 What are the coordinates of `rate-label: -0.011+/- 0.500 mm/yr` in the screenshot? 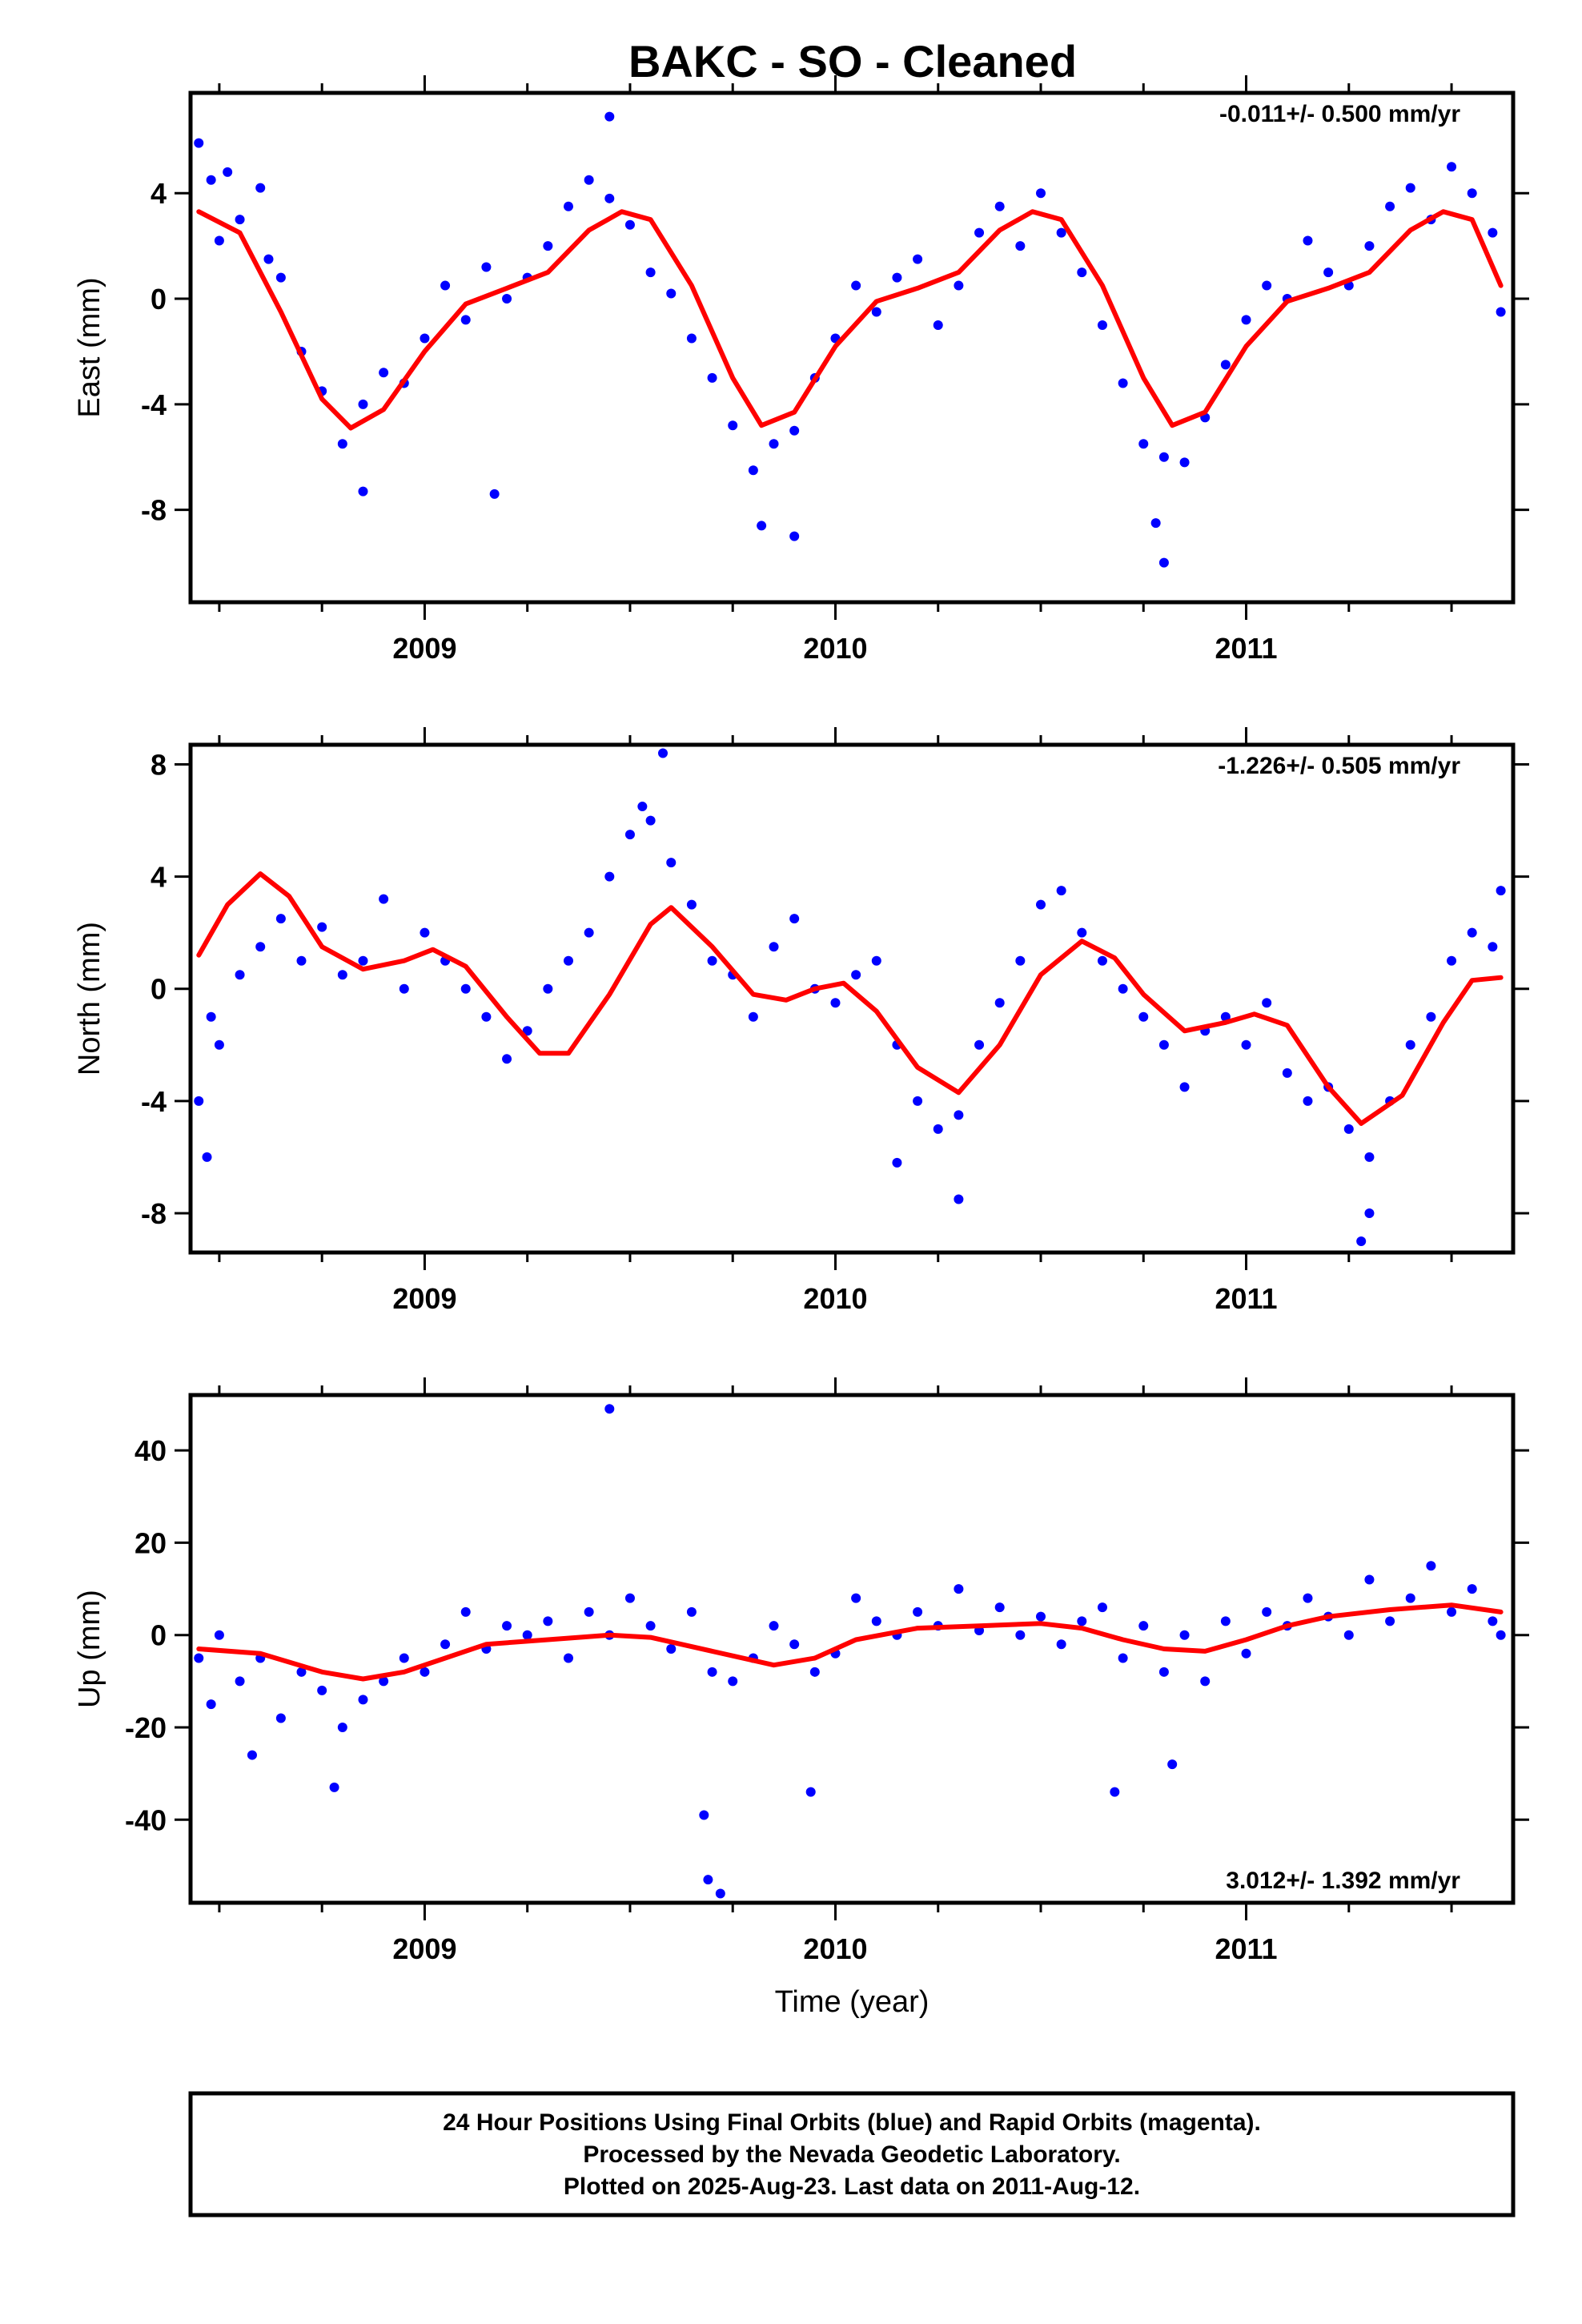 It's located at (1339, 114).